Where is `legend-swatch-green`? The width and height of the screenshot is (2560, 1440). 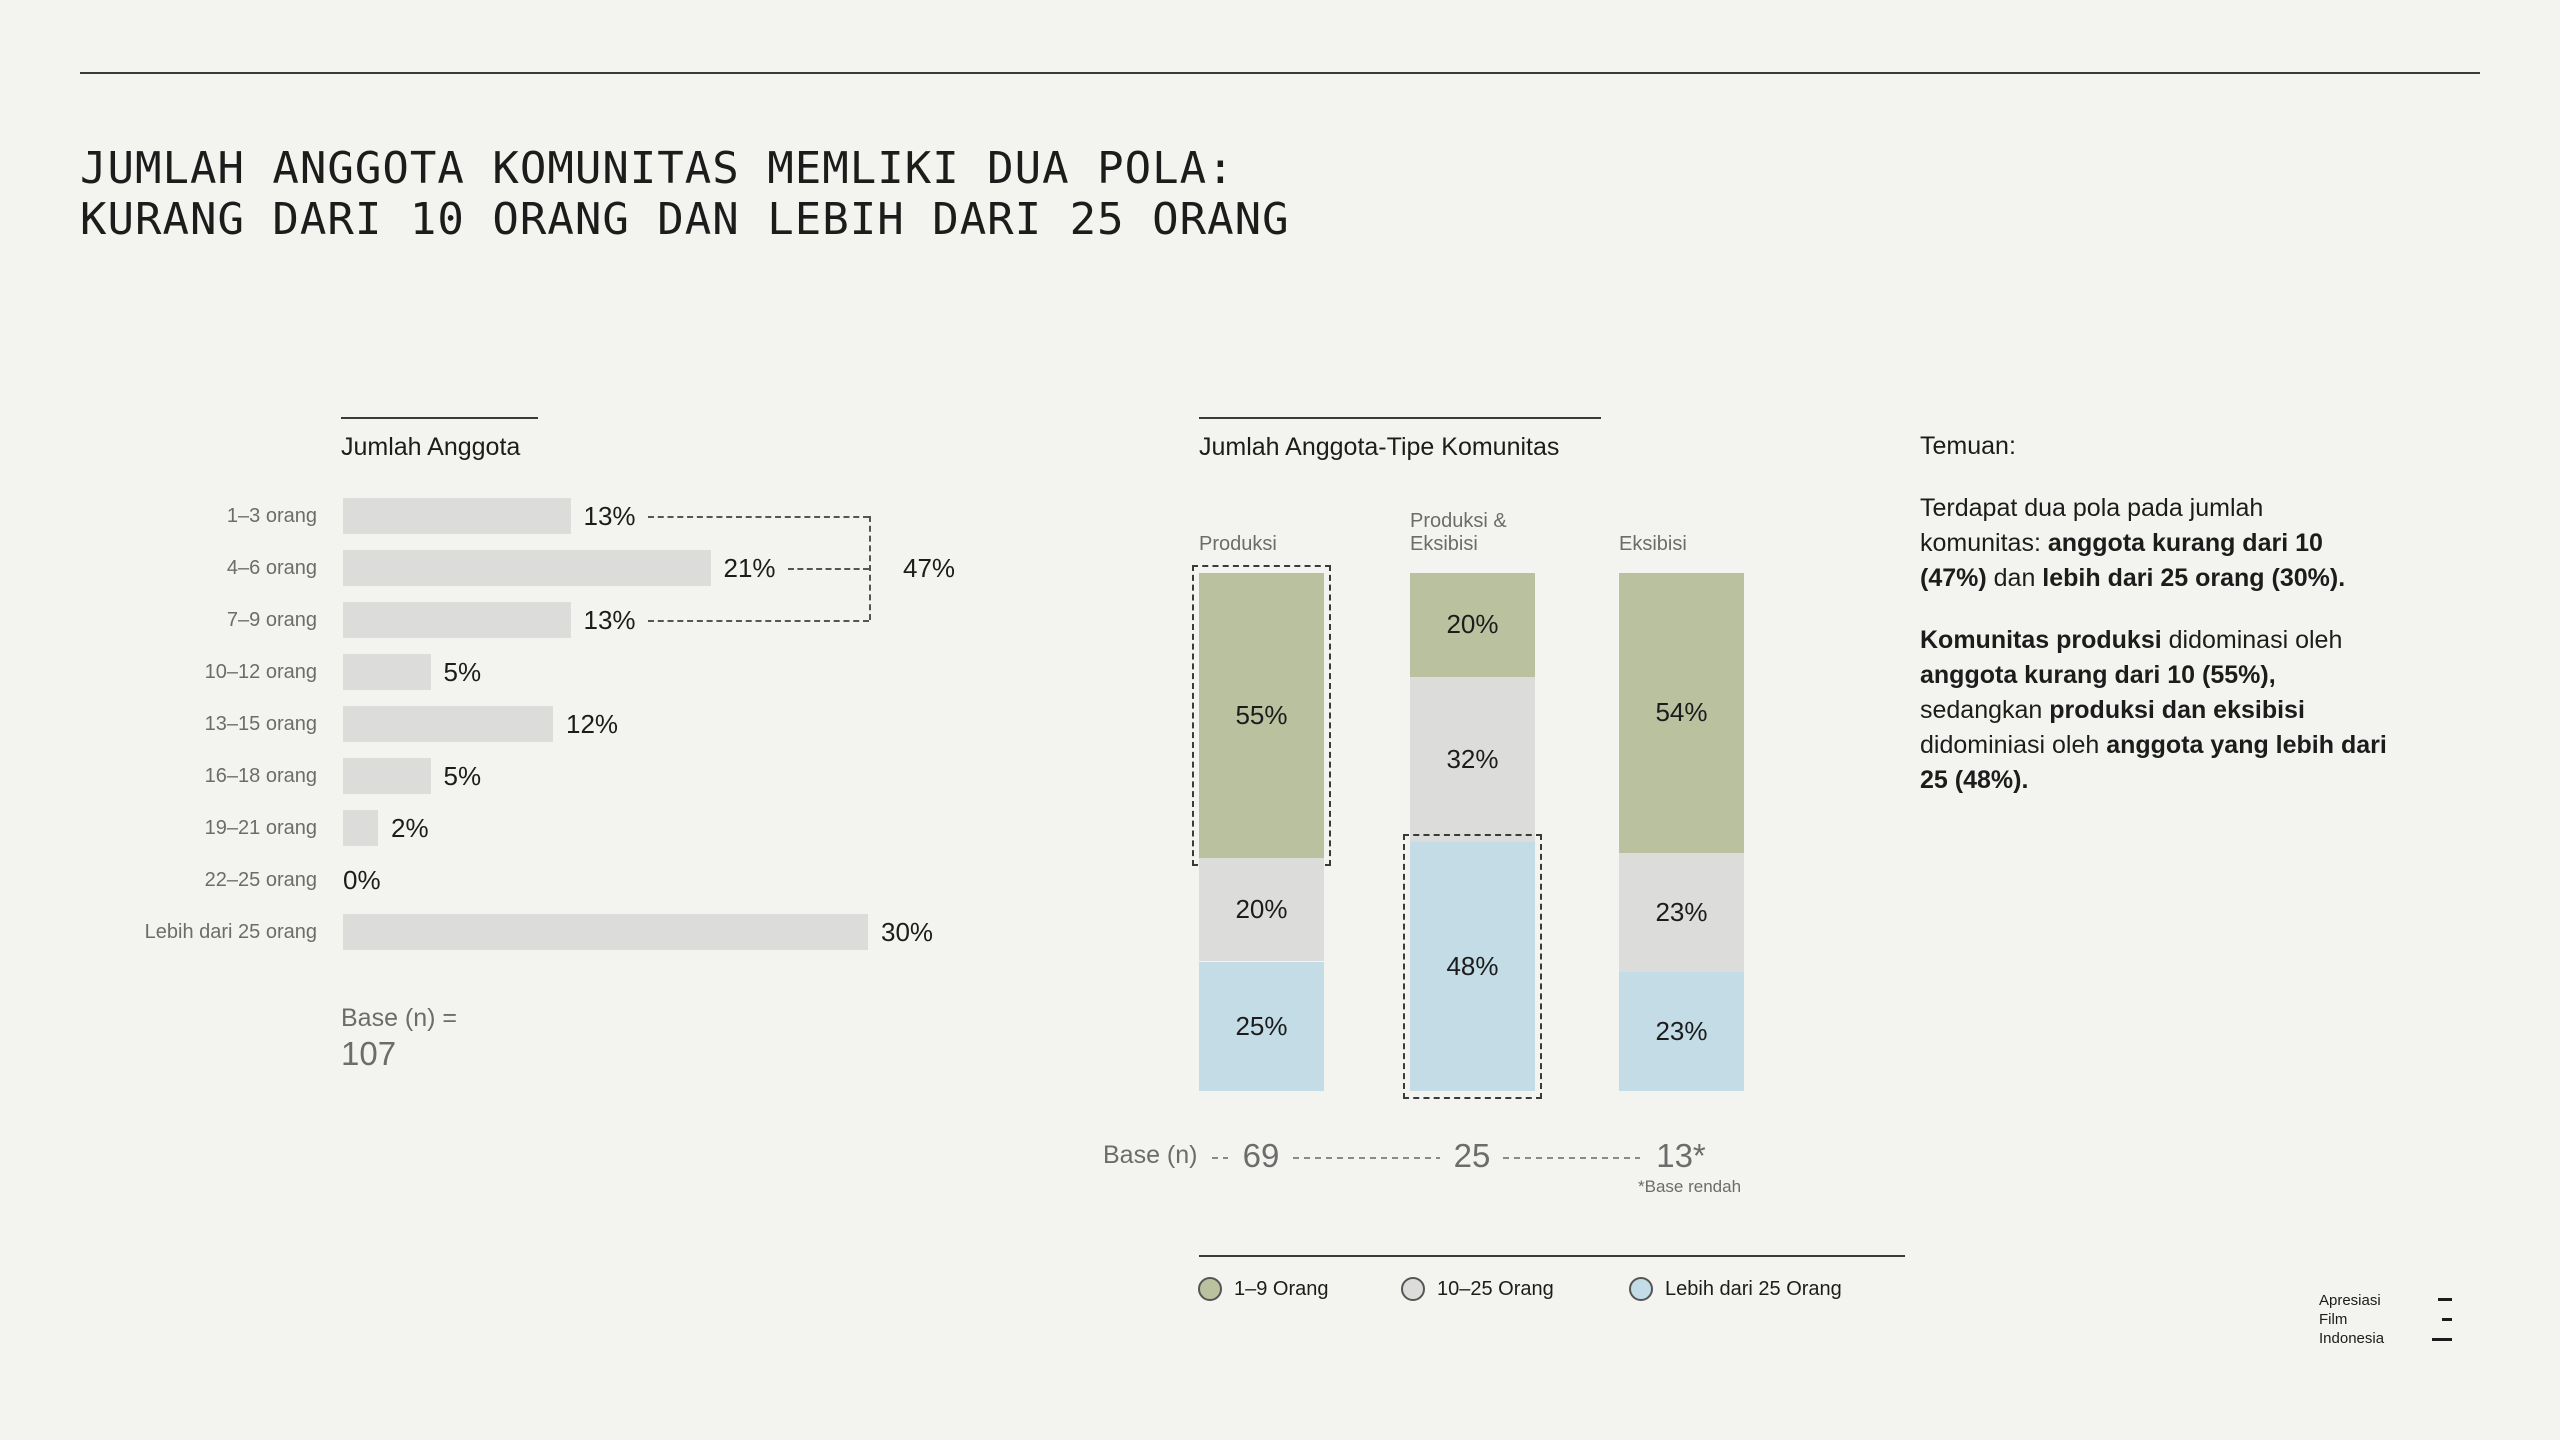 legend-swatch-green is located at coordinates (1210, 1289).